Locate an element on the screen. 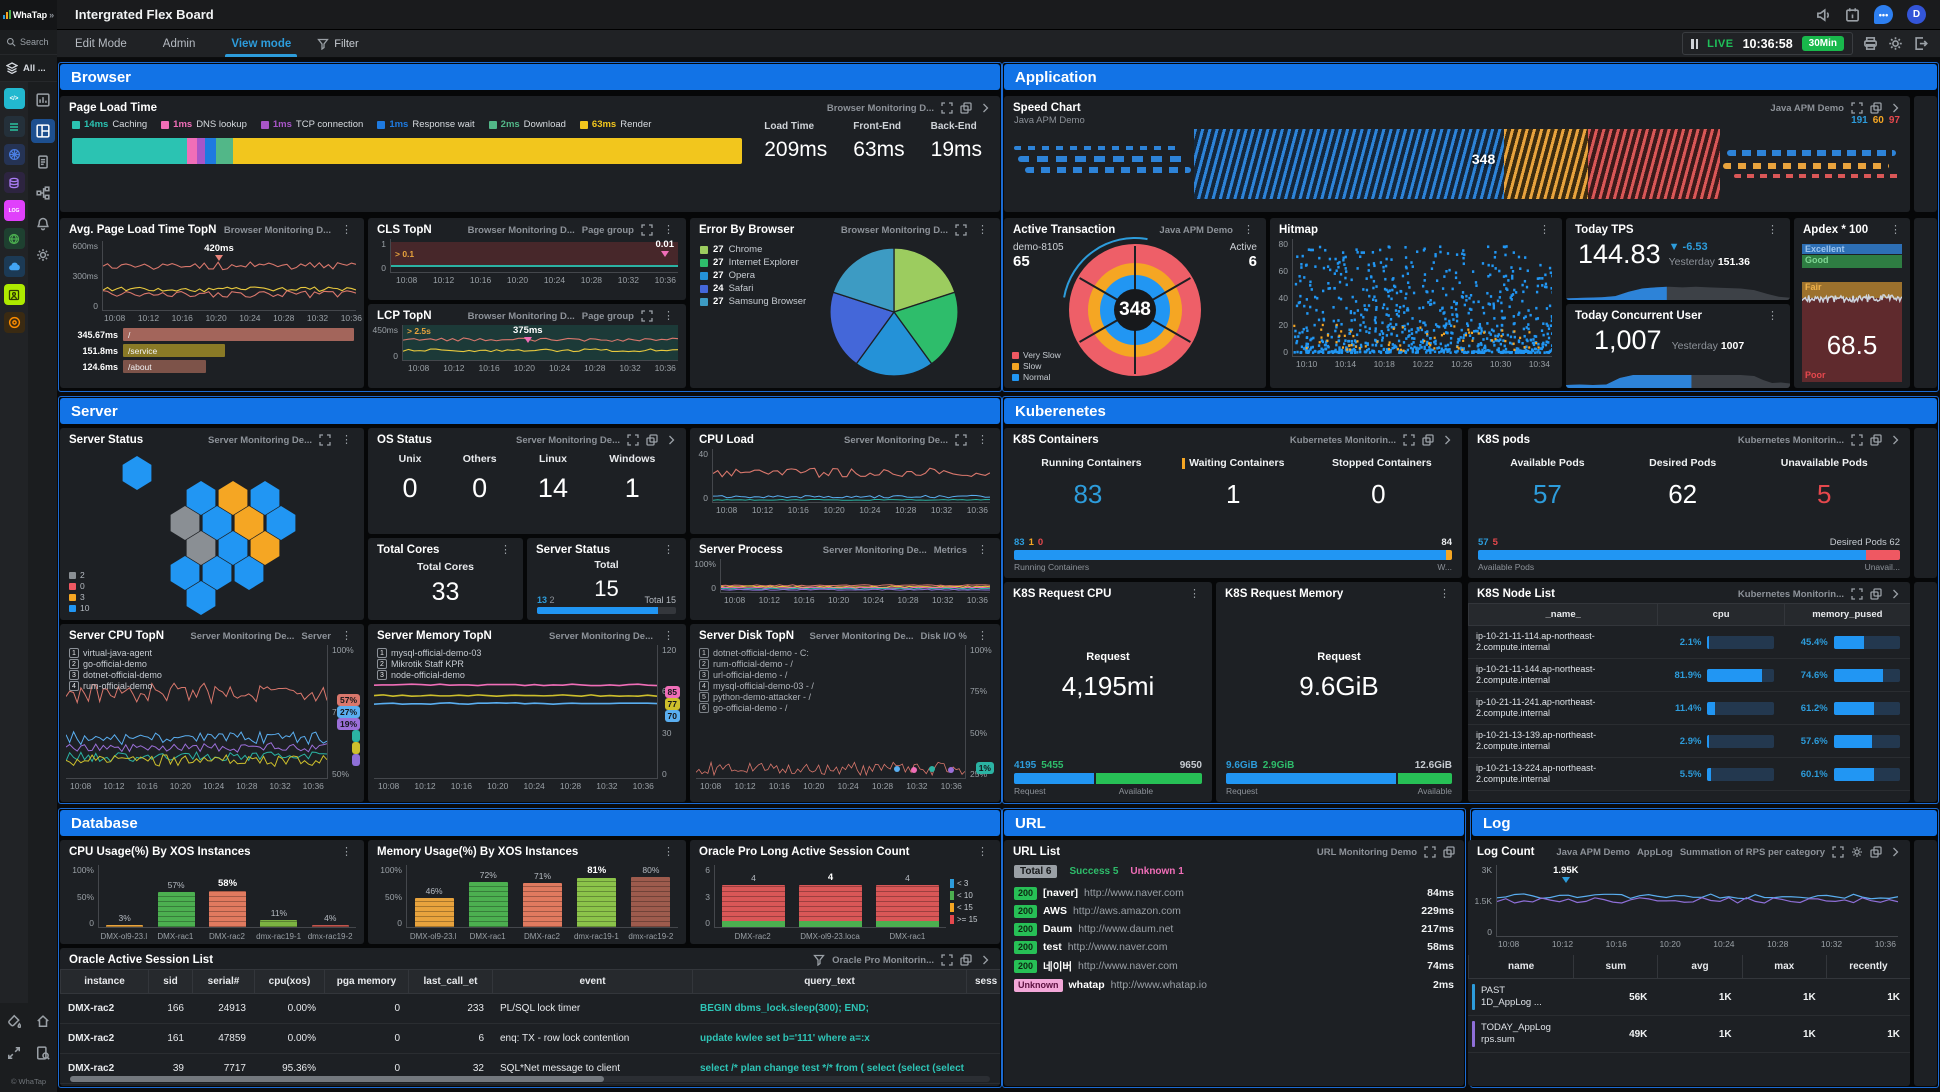 This screenshot has height=1092, width=1940. sidebar-nav-report is located at coordinates (43, 162).